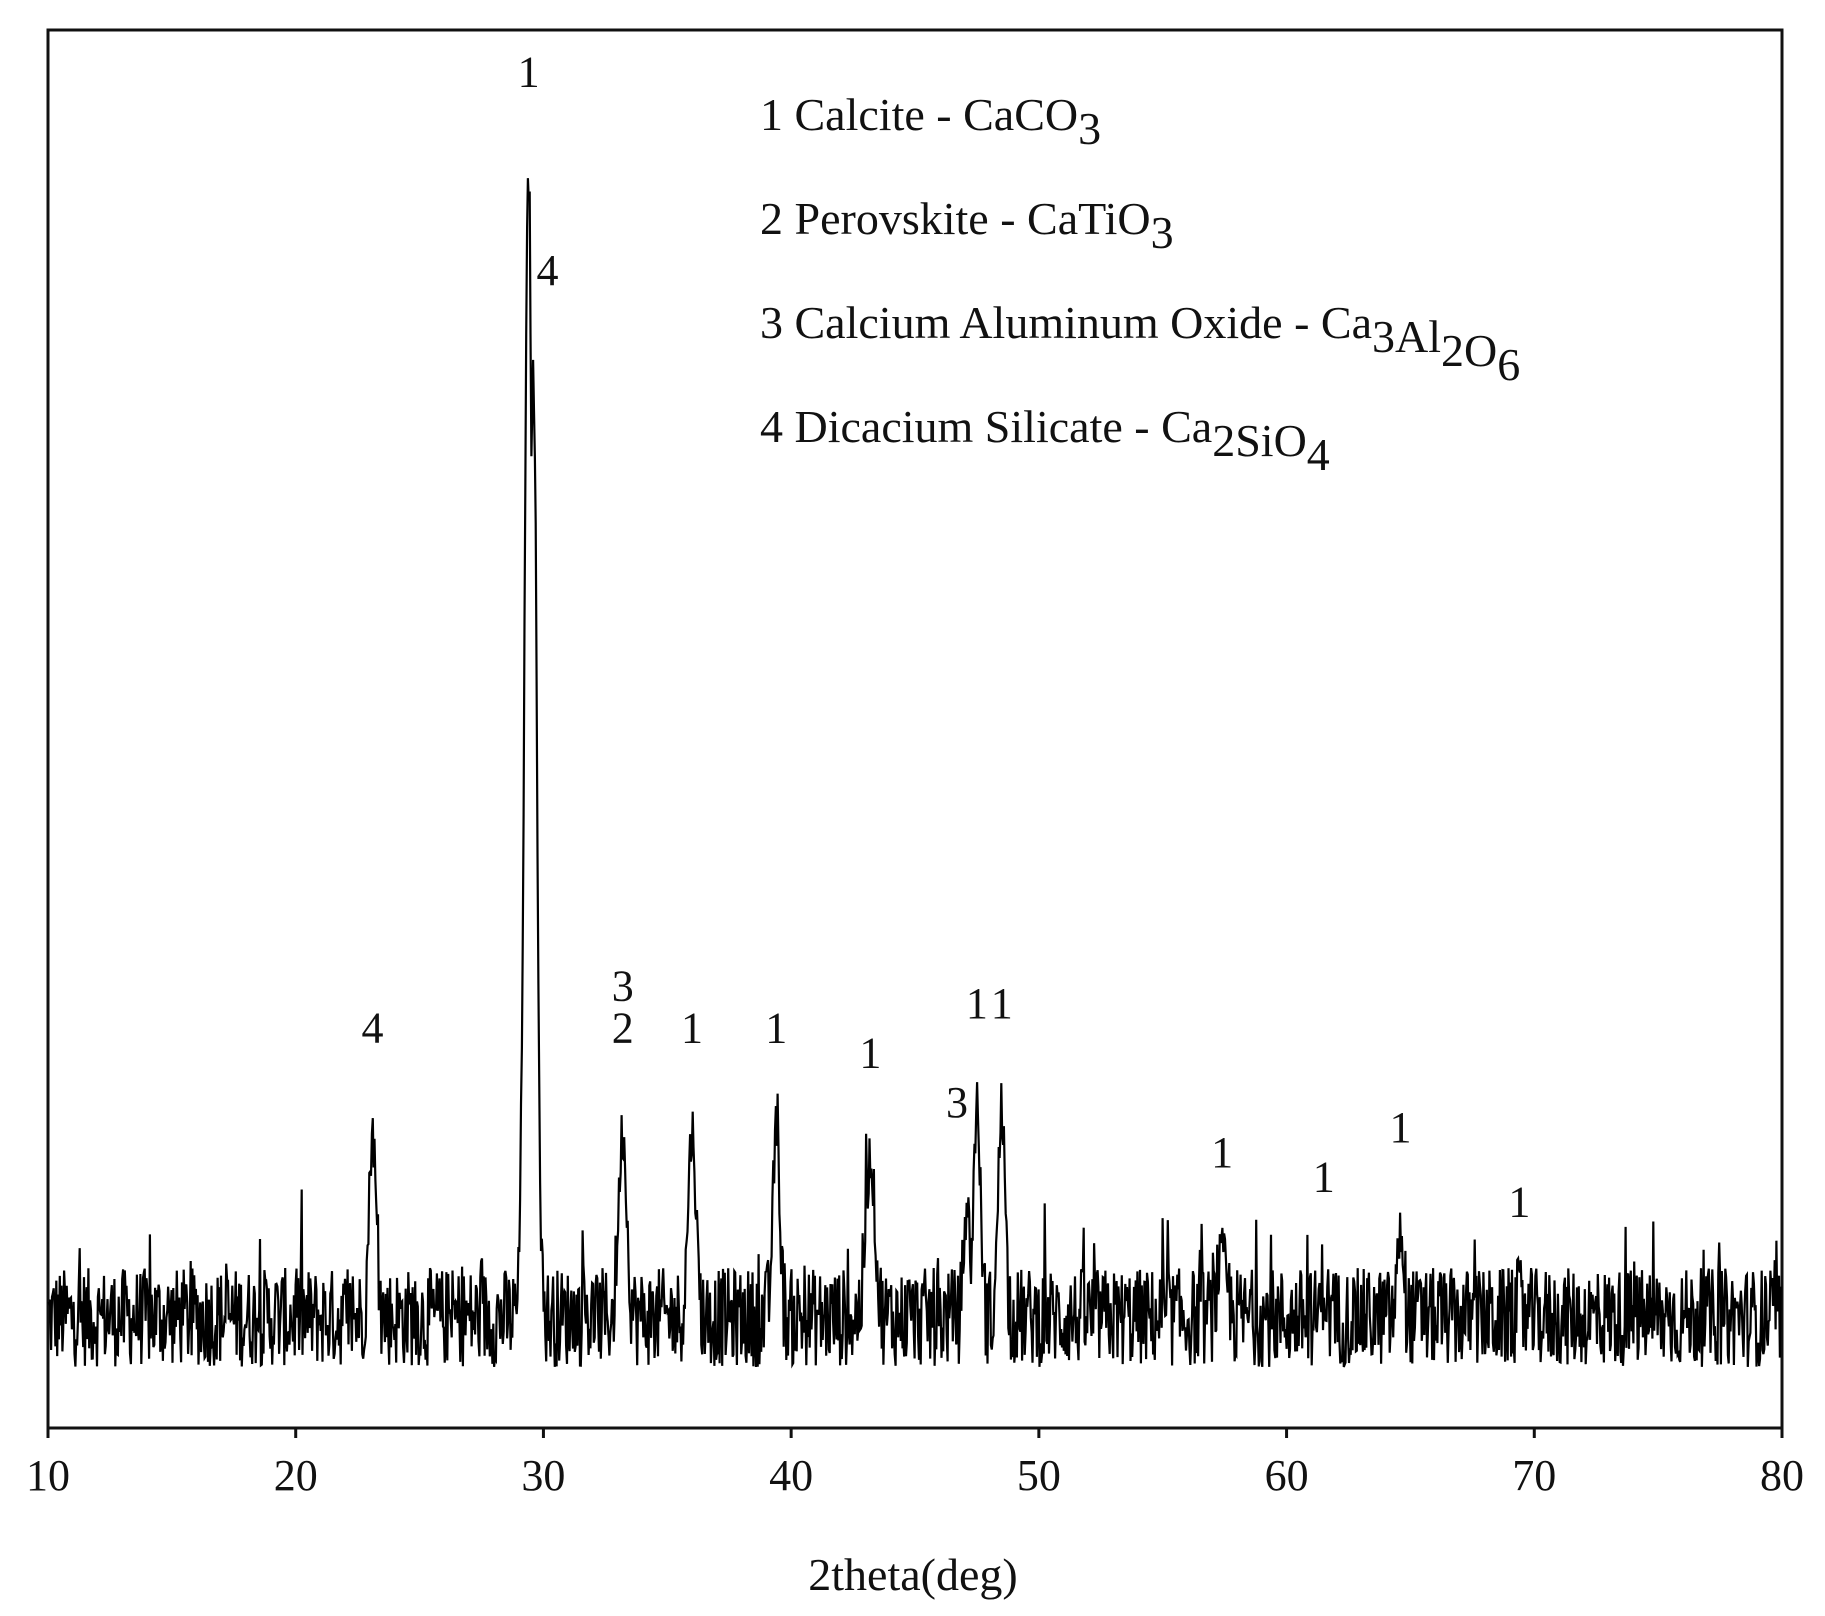  Describe the element at coordinates (1418, 336) in the screenshot. I see `legend-formula-part: Al` at that location.